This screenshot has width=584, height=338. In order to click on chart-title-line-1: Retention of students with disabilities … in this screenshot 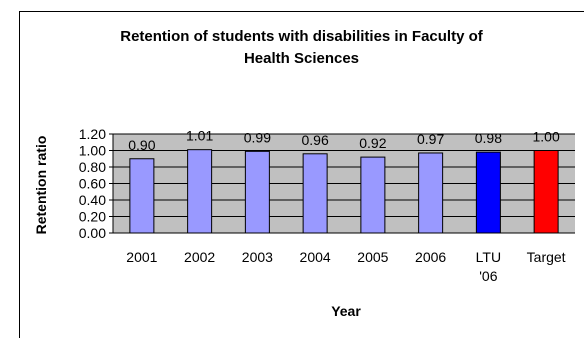, I will do `click(301, 36)`.